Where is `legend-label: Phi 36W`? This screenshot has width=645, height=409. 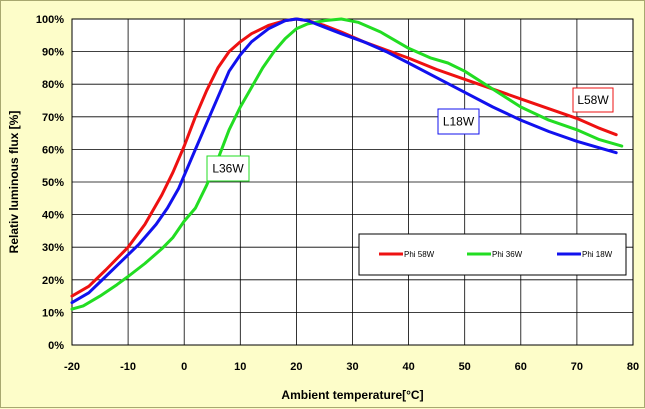 legend-label: Phi 36W is located at coordinates (507, 254).